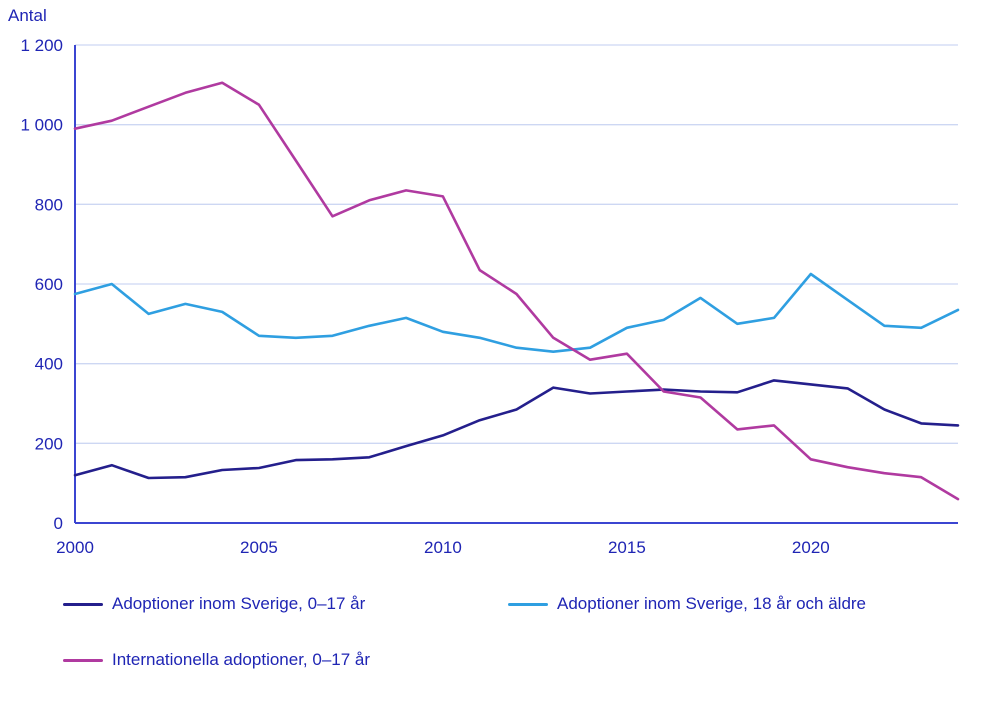  What do you see at coordinates (49, 204) in the screenshot?
I see `y-tick-label: 800` at bounding box center [49, 204].